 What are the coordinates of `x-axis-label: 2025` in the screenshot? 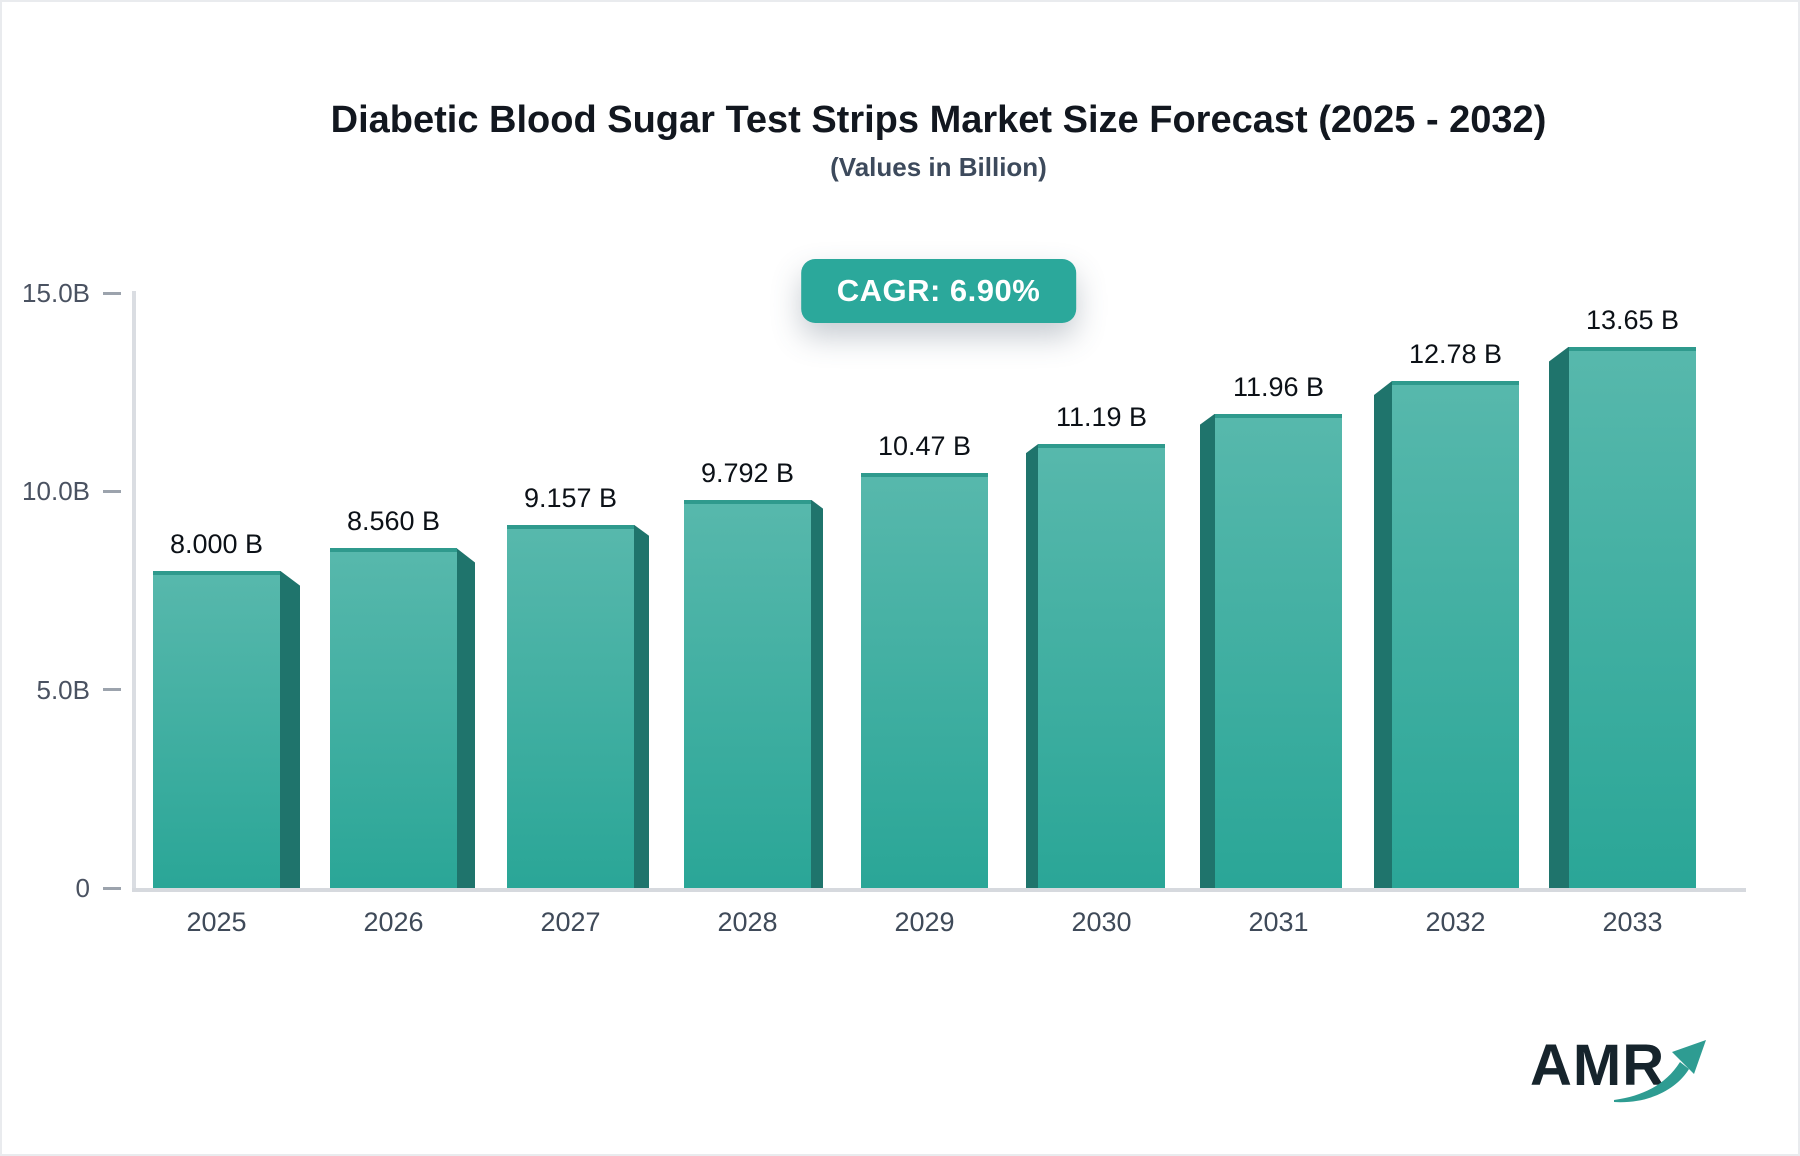 It's located at (216, 922).